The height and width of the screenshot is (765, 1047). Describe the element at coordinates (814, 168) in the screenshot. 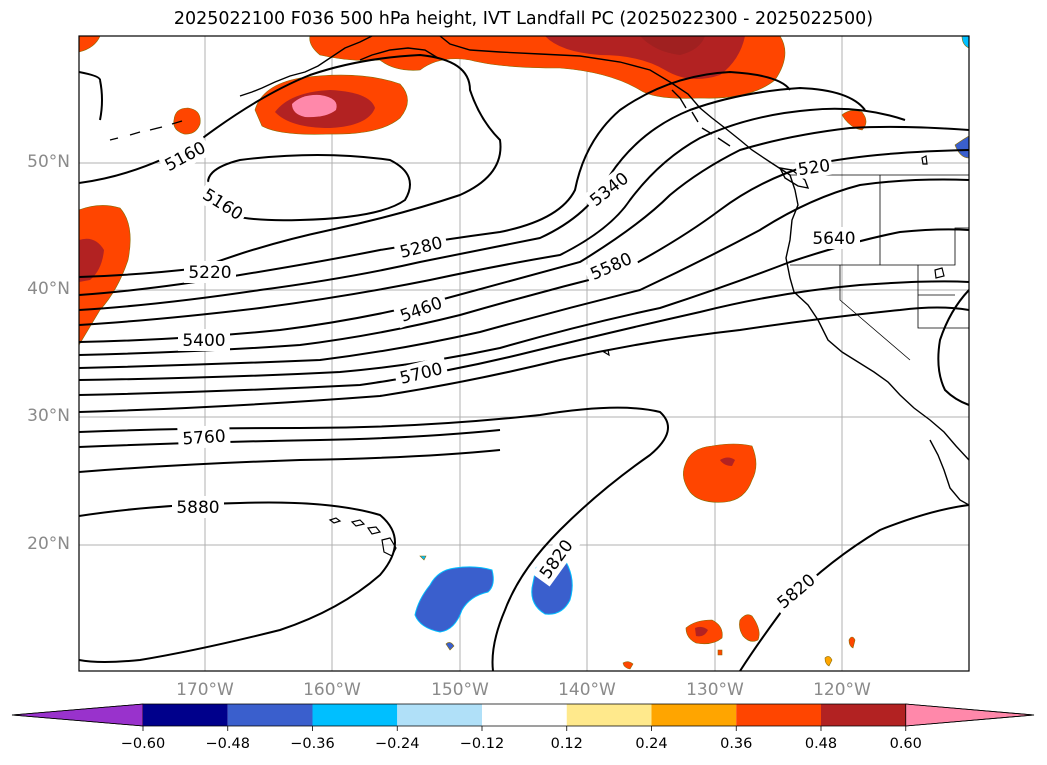

I see `contour-label: 520` at that location.